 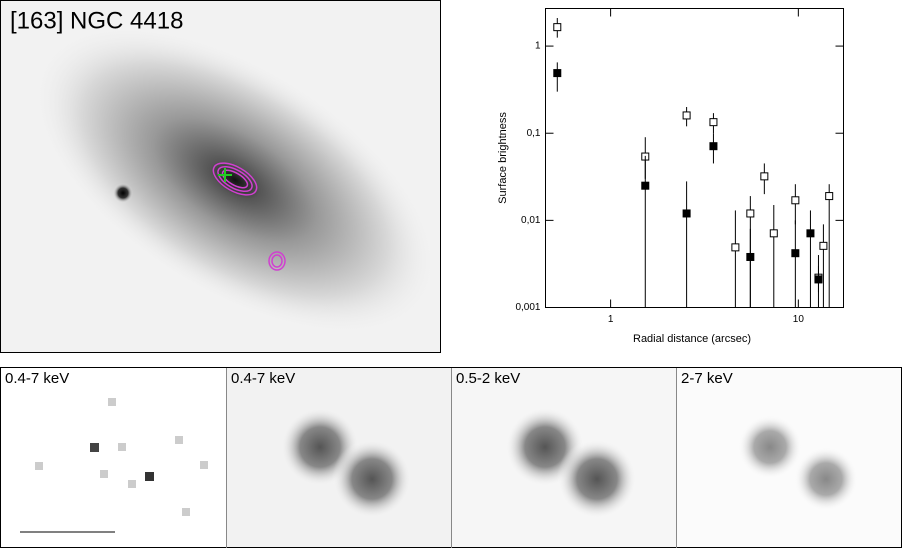 I want to click on y-tick-label: 0,01, so click(x=531, y=220).